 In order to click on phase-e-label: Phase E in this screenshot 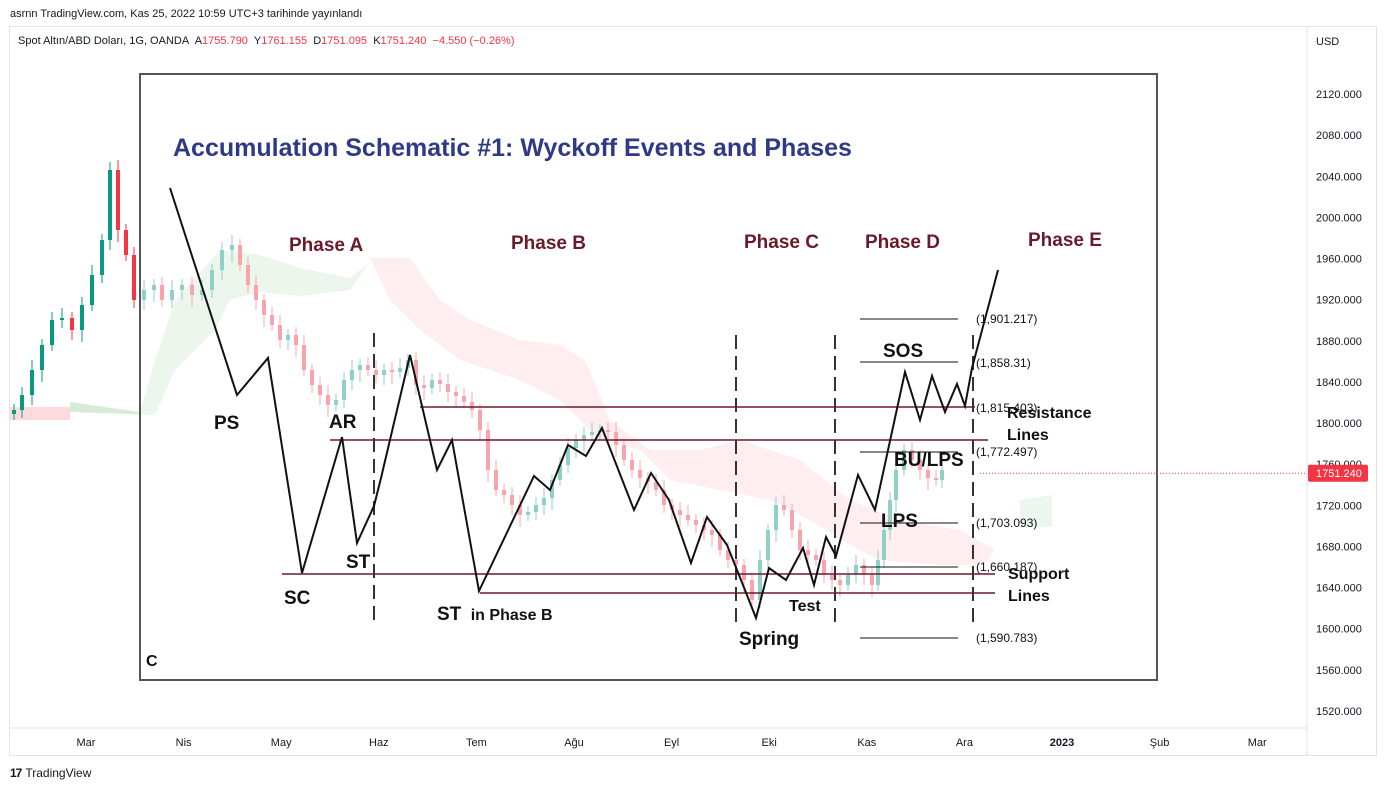, I will do `click(1065, 240)`.